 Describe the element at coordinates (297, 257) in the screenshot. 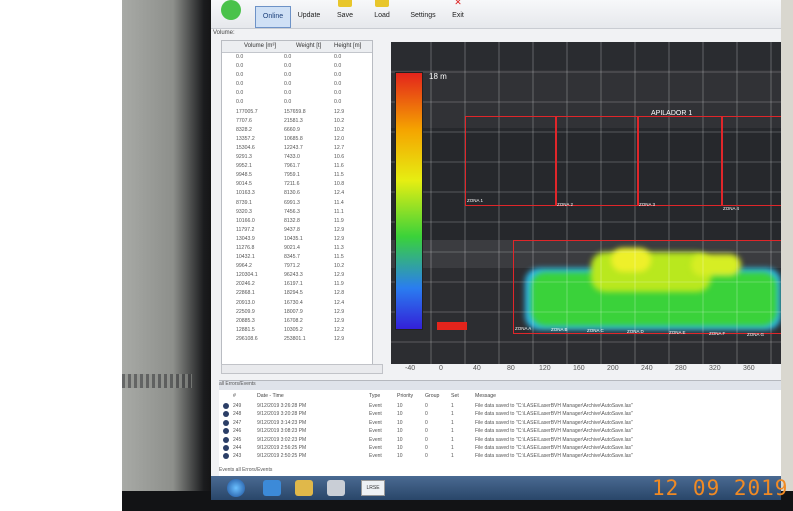

I see `volume-row: 10432.1 8345.7 11.5` at that location.